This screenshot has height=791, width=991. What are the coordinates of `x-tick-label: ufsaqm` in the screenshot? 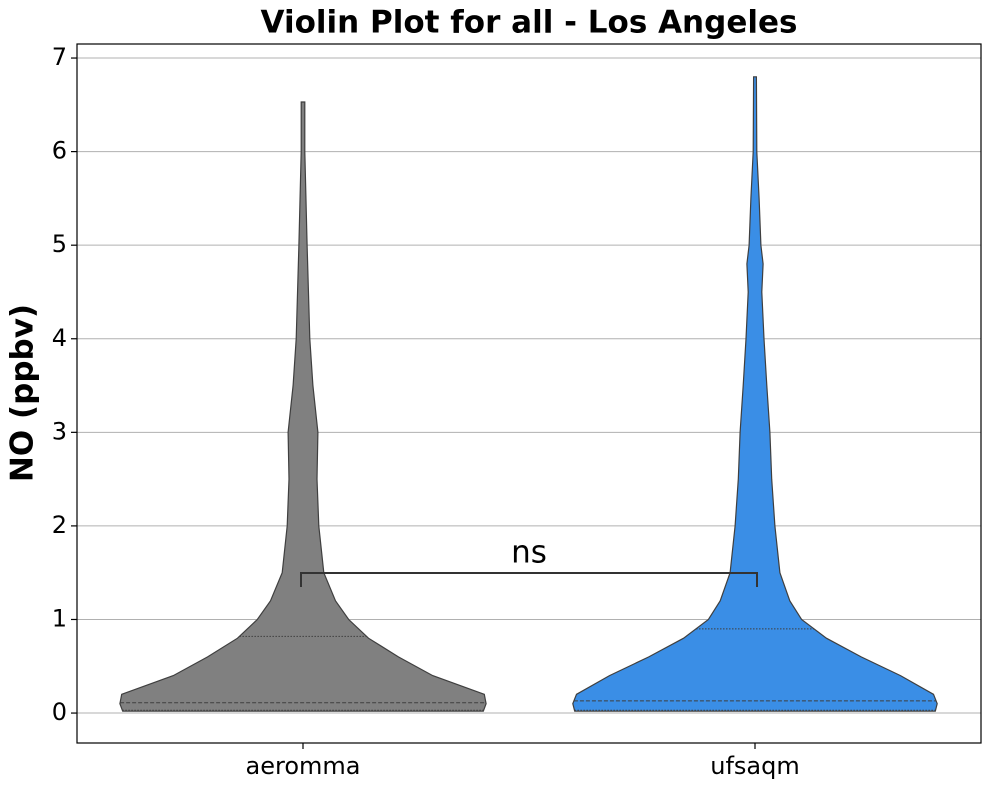 It's located at (754, 766).